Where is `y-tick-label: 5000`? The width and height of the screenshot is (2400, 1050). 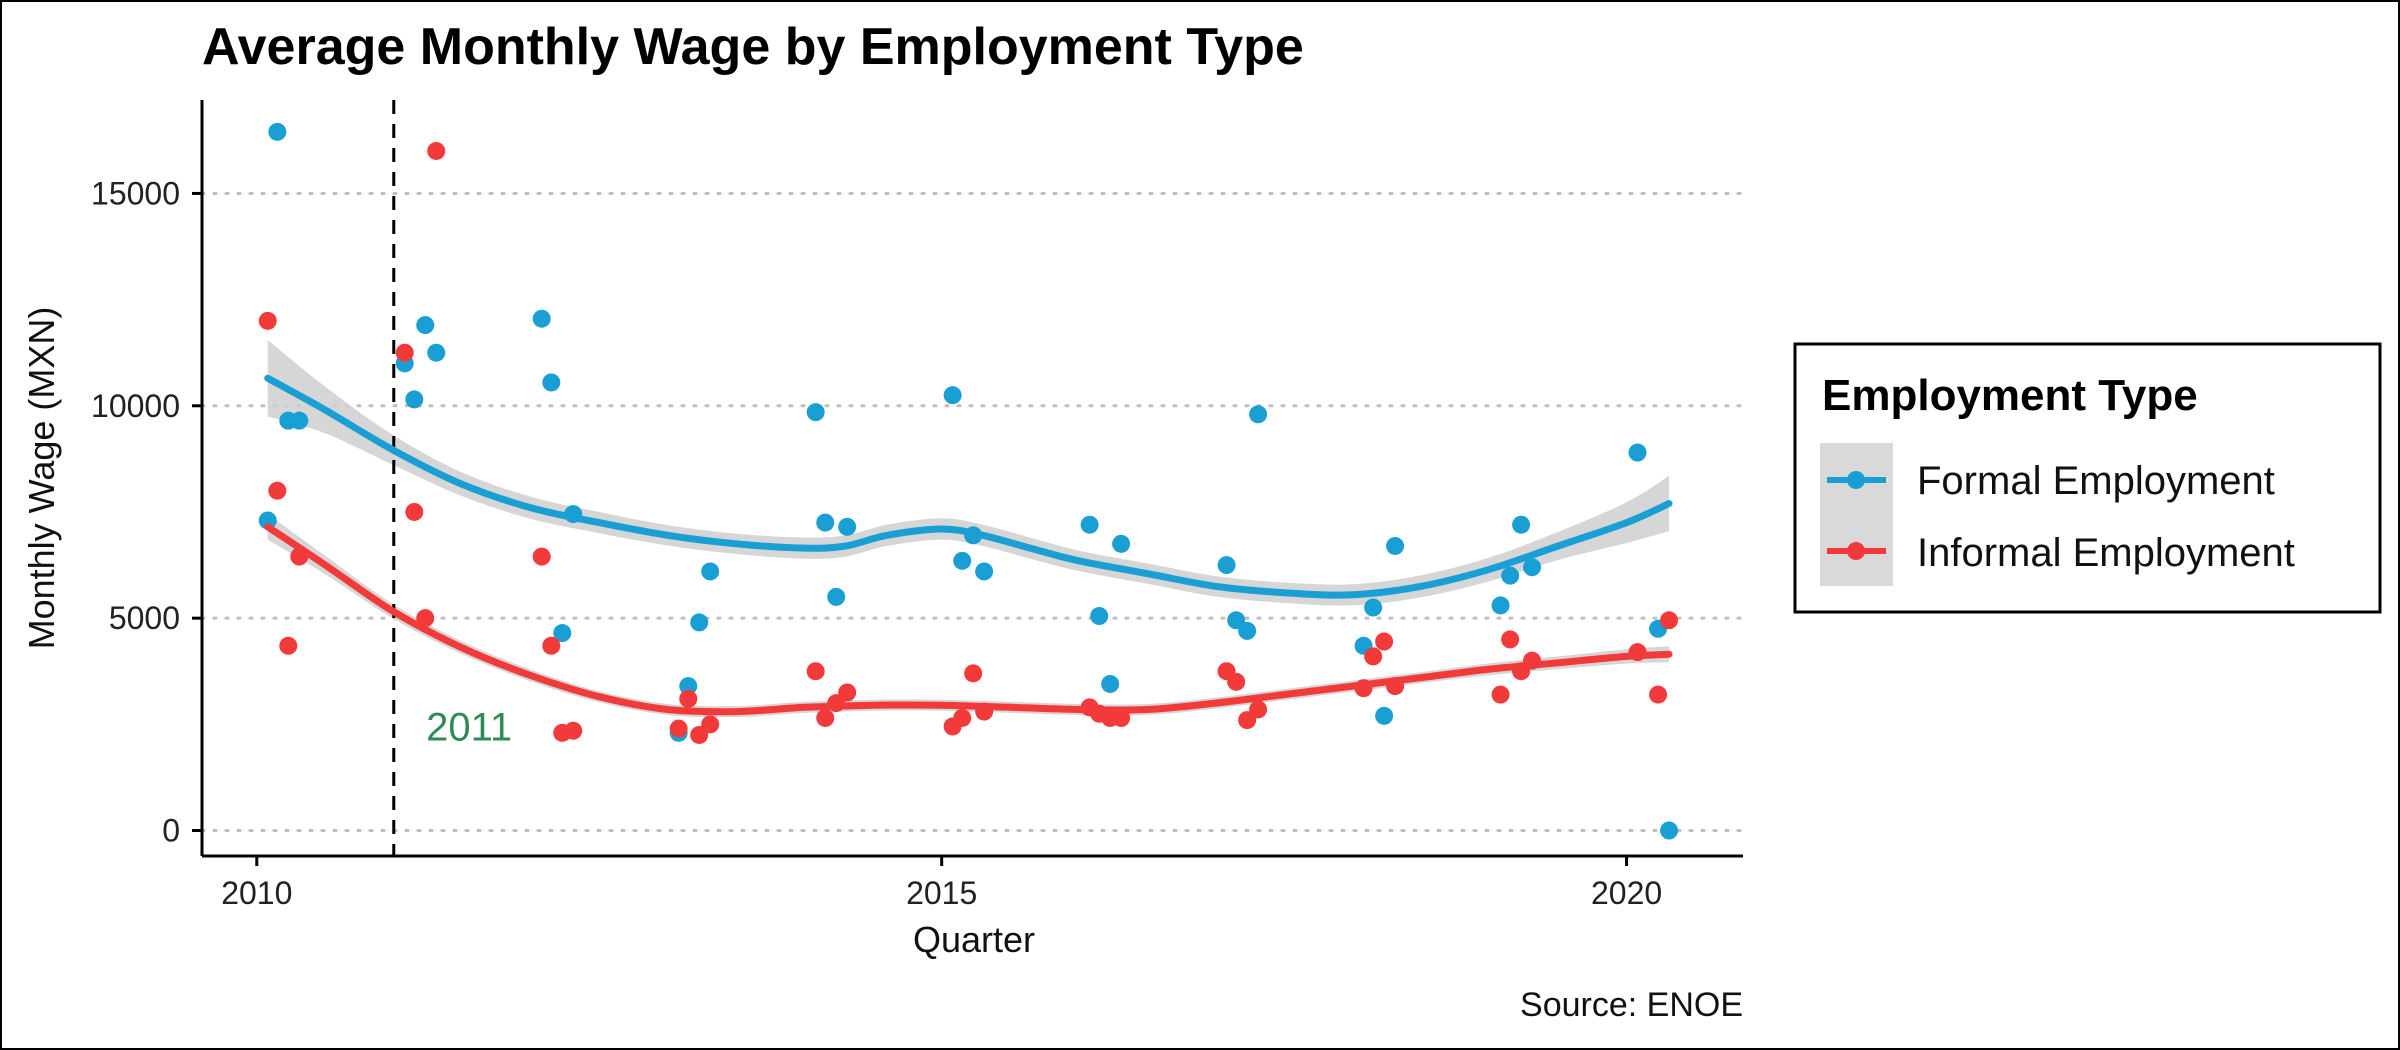 y-tick-label: 5000 is located at coordinates (144, 618).